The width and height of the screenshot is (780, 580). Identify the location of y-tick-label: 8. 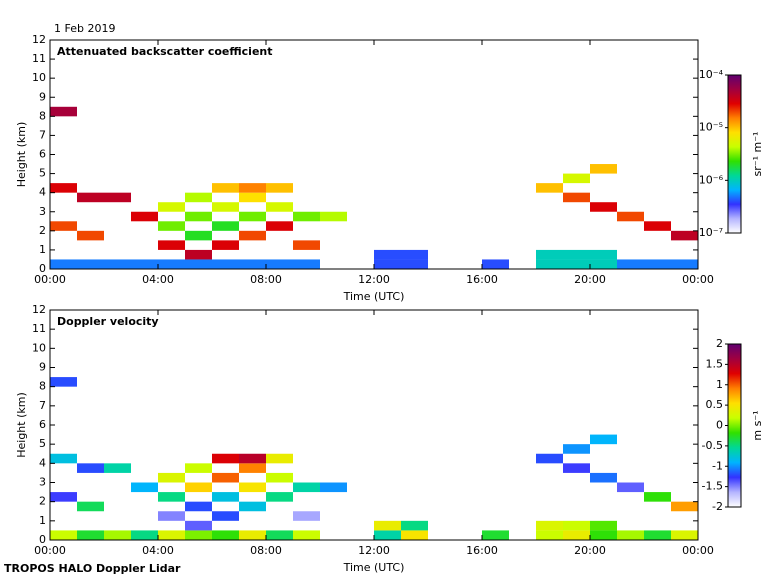
(42, 386).